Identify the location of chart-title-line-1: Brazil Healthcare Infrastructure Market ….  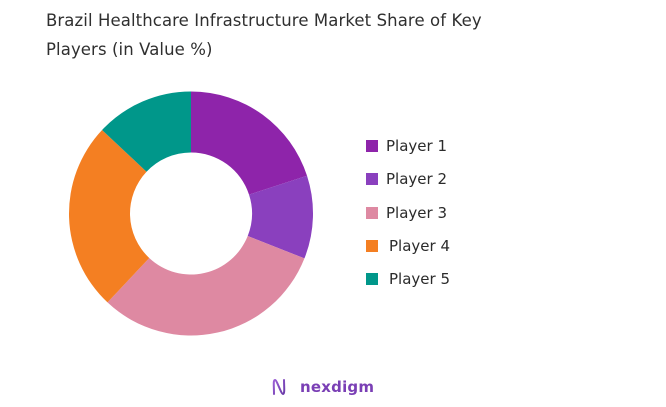
(264, 20).